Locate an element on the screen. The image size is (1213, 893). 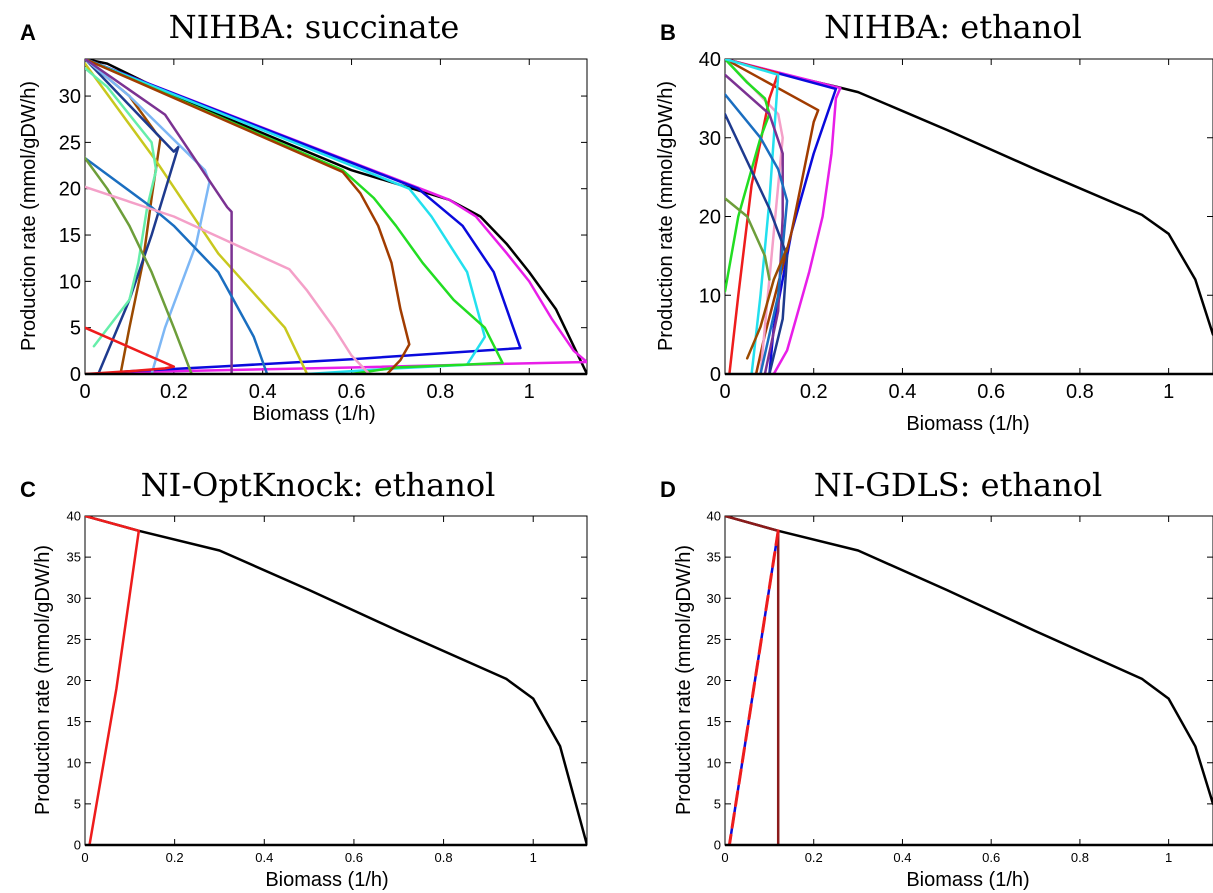
panel-label: D is located at coordinates (668, 489).